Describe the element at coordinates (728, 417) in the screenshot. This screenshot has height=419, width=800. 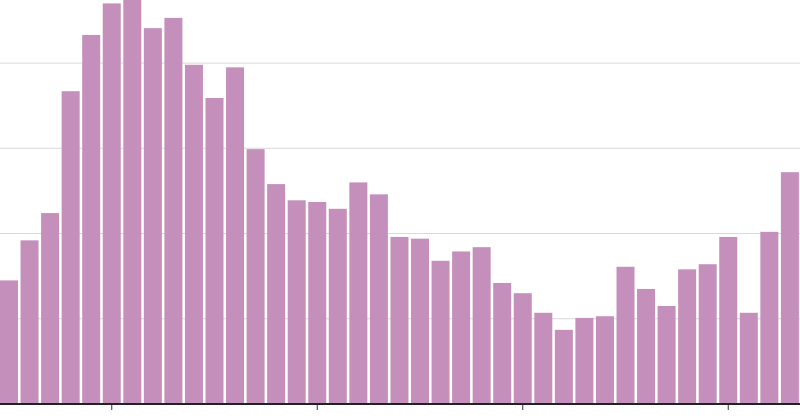
I see `x-tick-label: 2020` at that location.